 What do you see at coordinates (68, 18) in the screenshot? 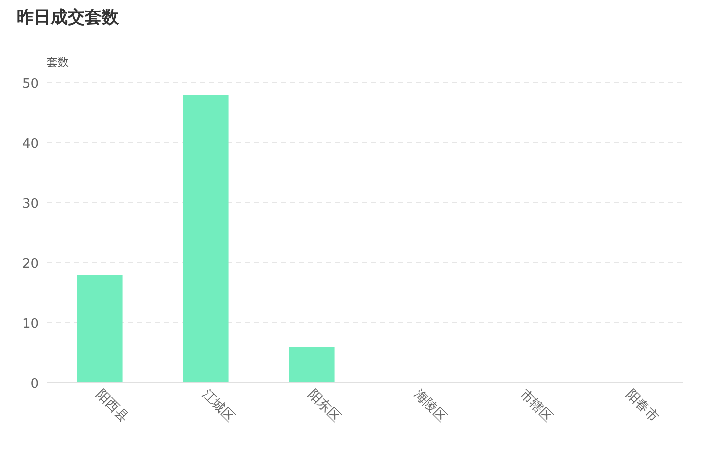
I see `chart-title: 昨日成交套数` at bounding box center [68, 18].